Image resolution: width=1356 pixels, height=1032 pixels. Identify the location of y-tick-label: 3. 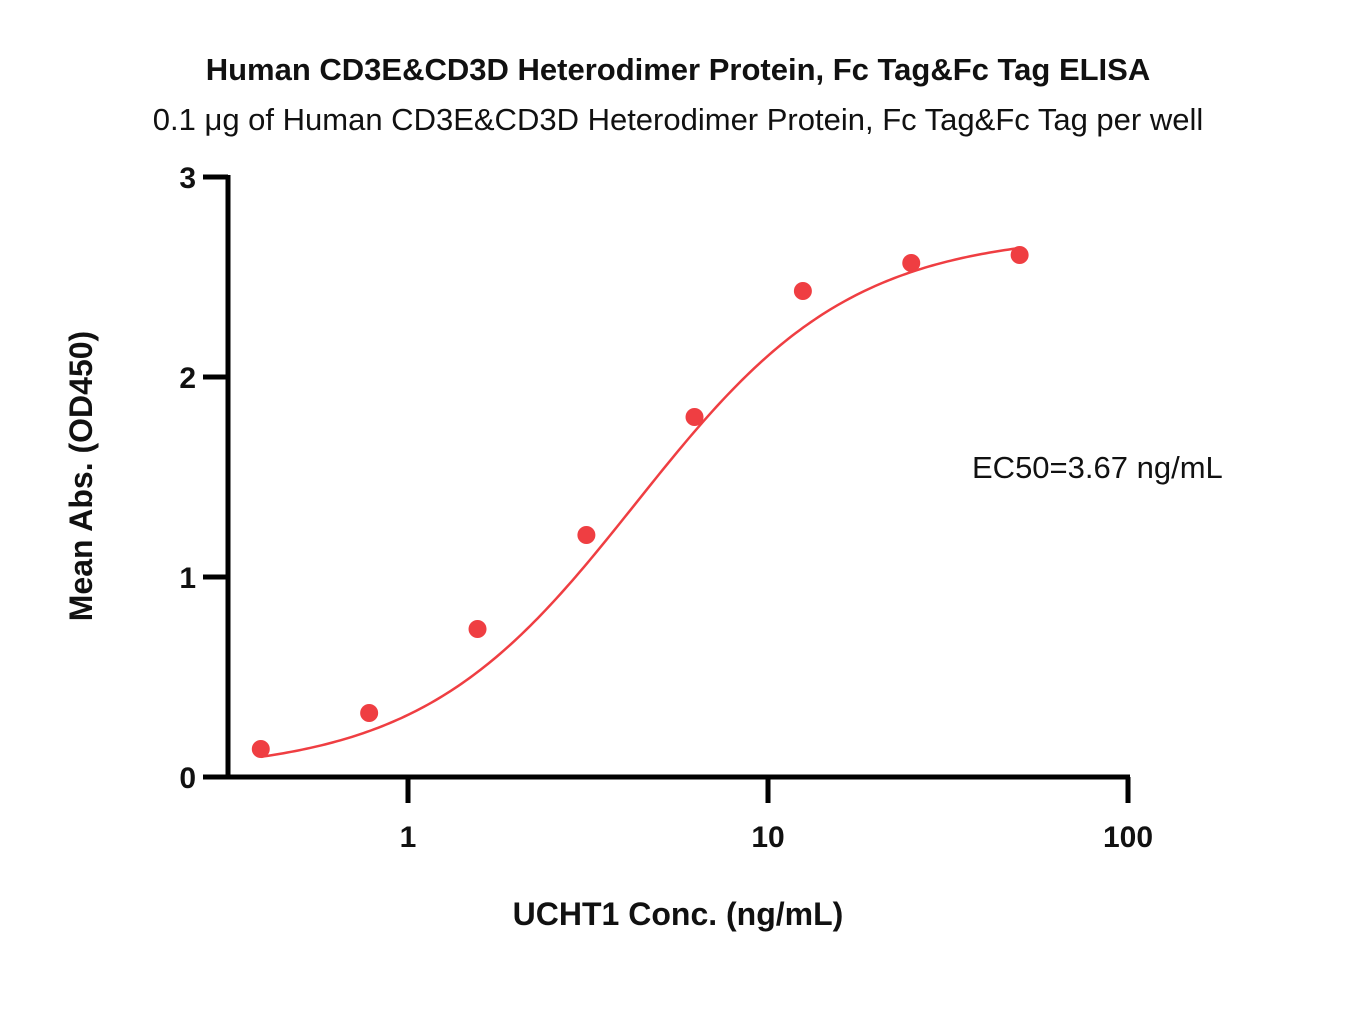
(187, 178).